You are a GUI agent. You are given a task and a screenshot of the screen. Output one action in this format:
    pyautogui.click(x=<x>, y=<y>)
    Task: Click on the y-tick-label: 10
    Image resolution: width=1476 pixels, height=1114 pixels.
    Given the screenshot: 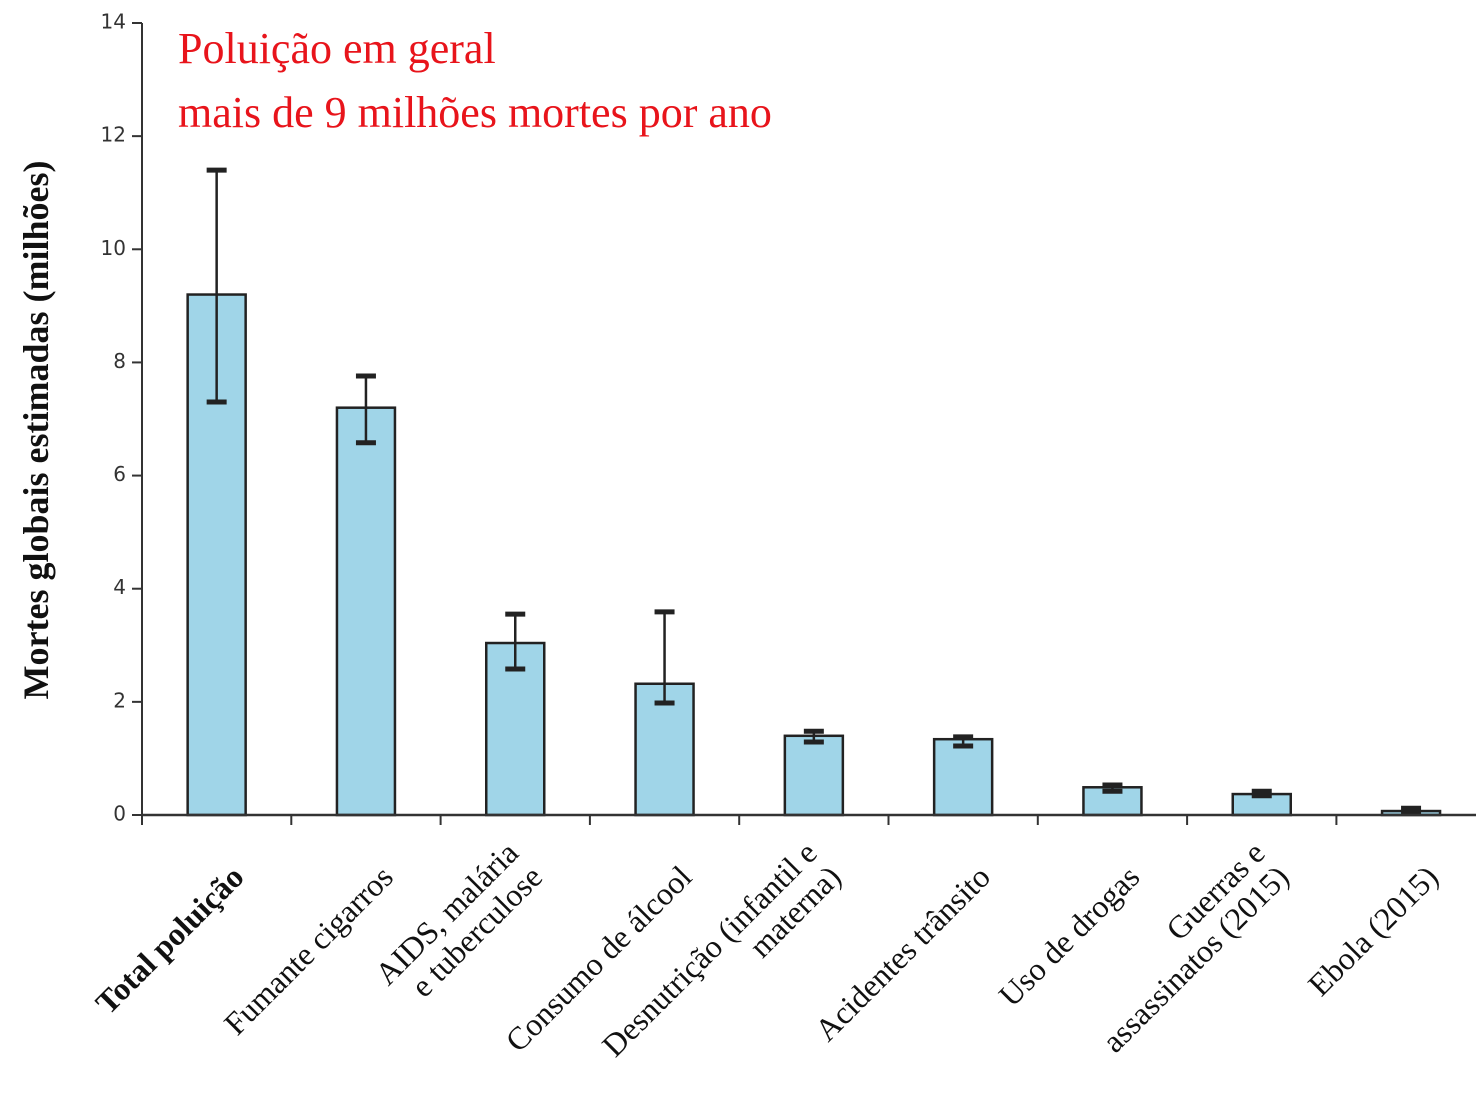 What is the action you would take?
    pyautogui.click(x=113, y=248)
    